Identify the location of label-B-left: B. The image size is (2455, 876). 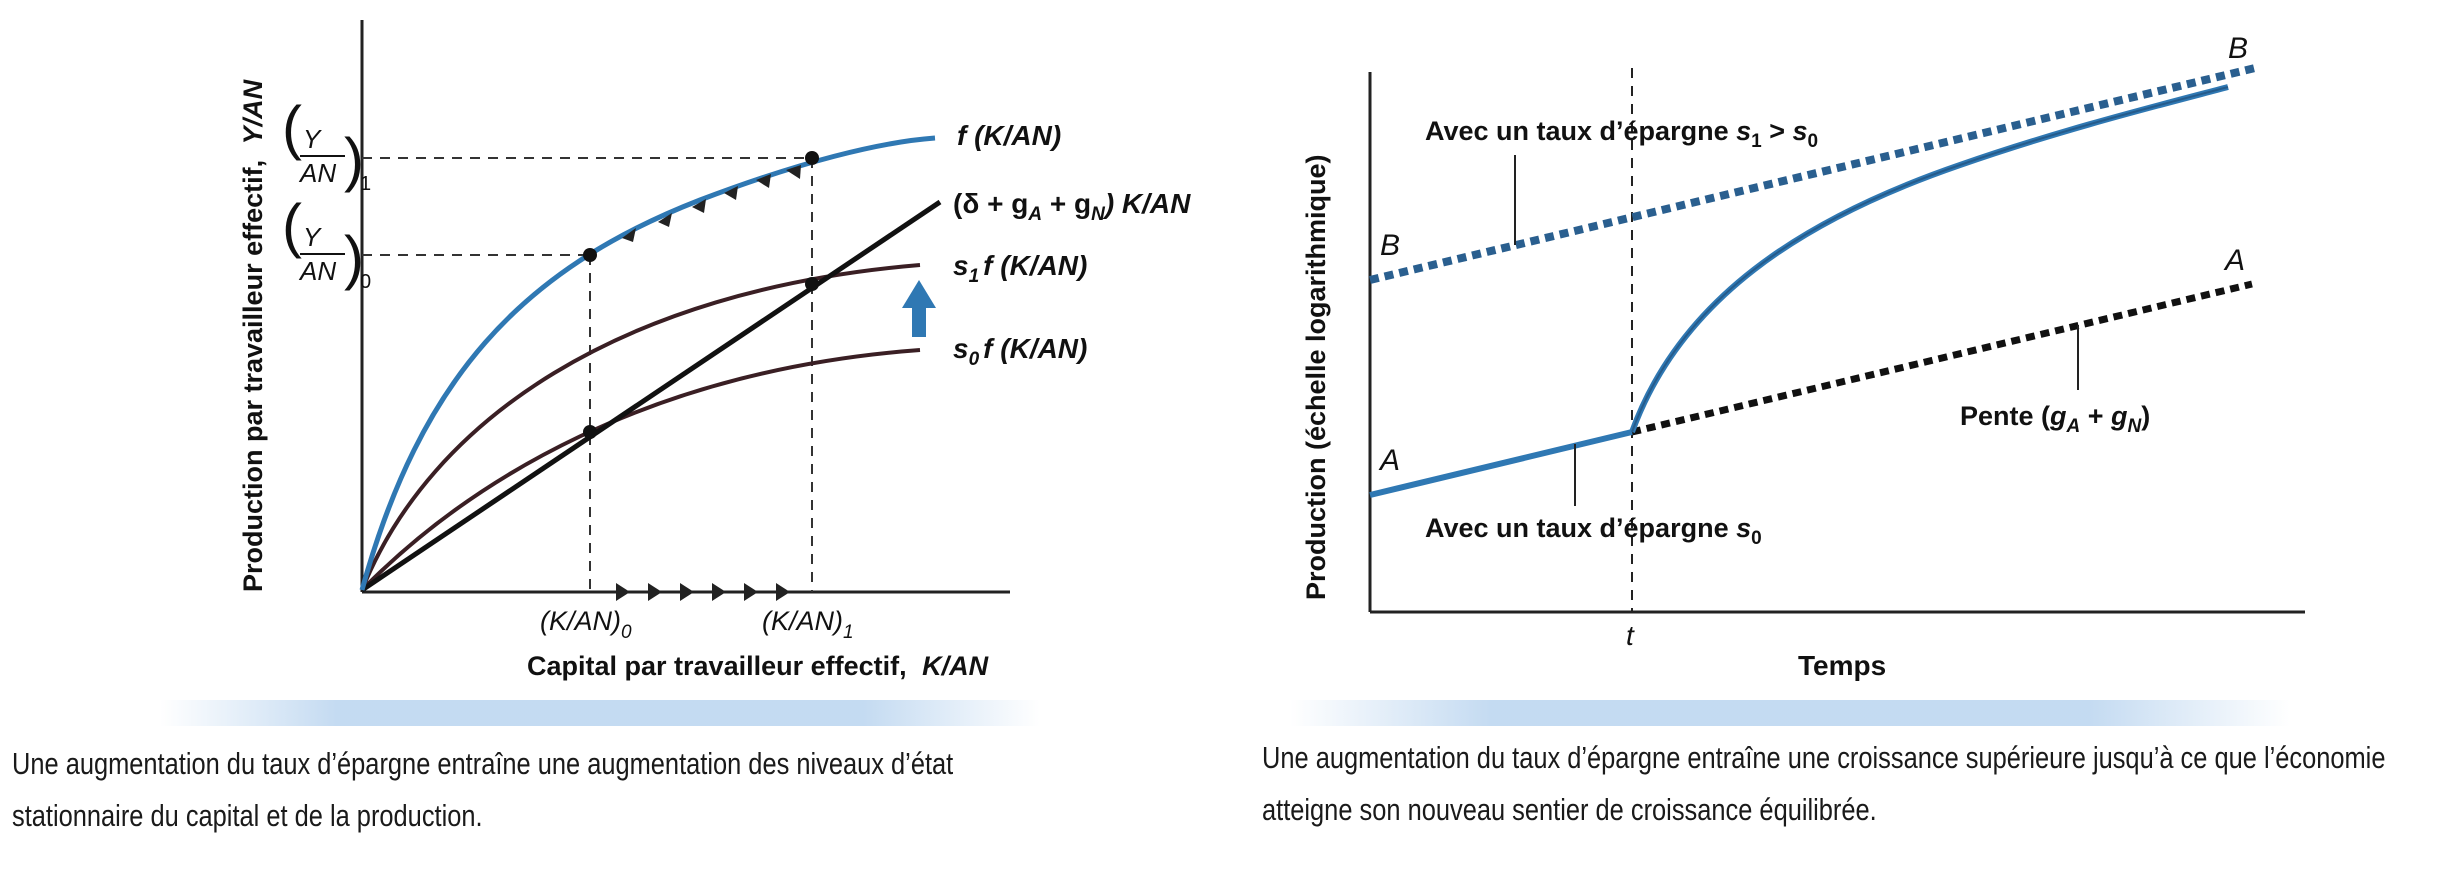
(1390, 245).